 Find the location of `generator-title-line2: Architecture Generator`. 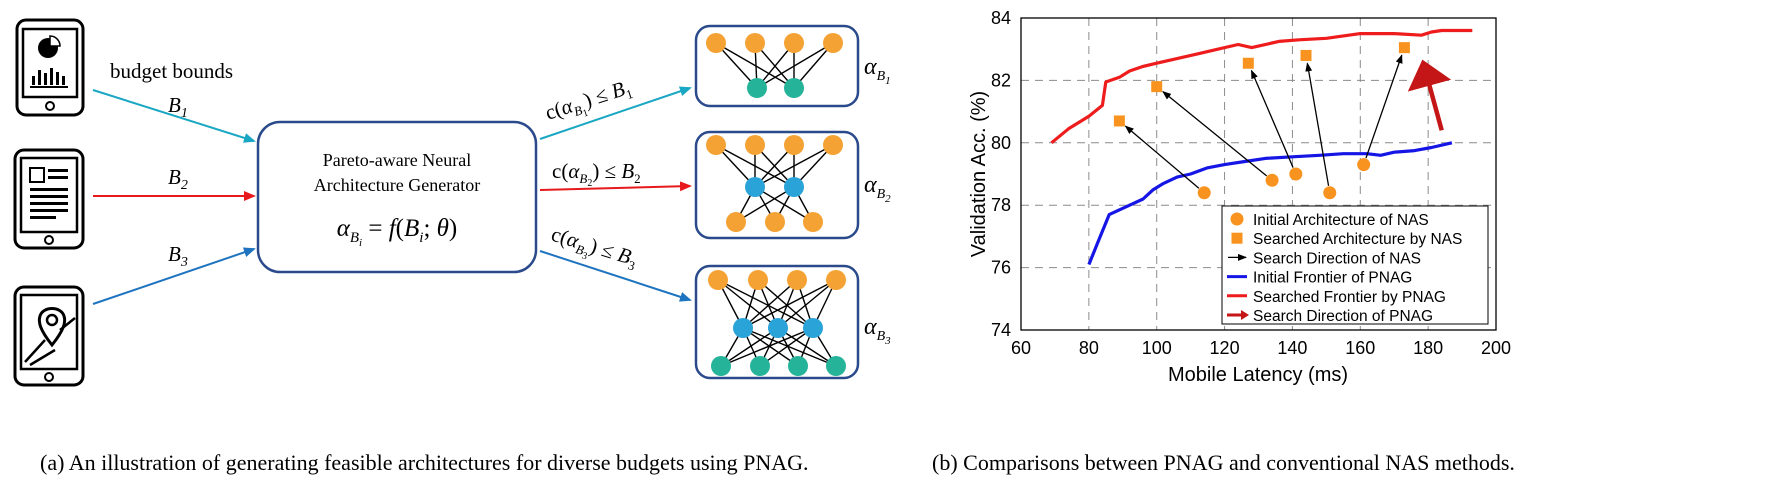

generator-title-line2: Architecture Generator is located at coordinates (397, 185).